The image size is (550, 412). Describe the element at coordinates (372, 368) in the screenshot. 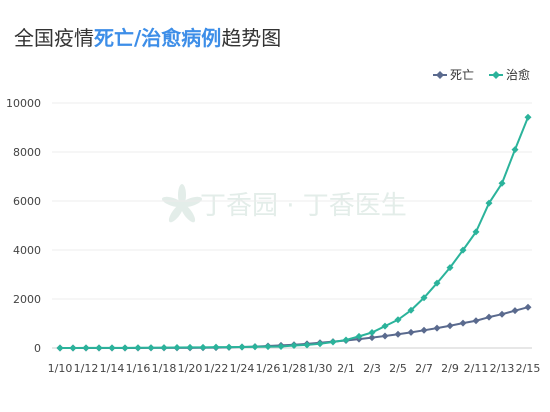

I see `x-tick-label: 2/3` at that location.